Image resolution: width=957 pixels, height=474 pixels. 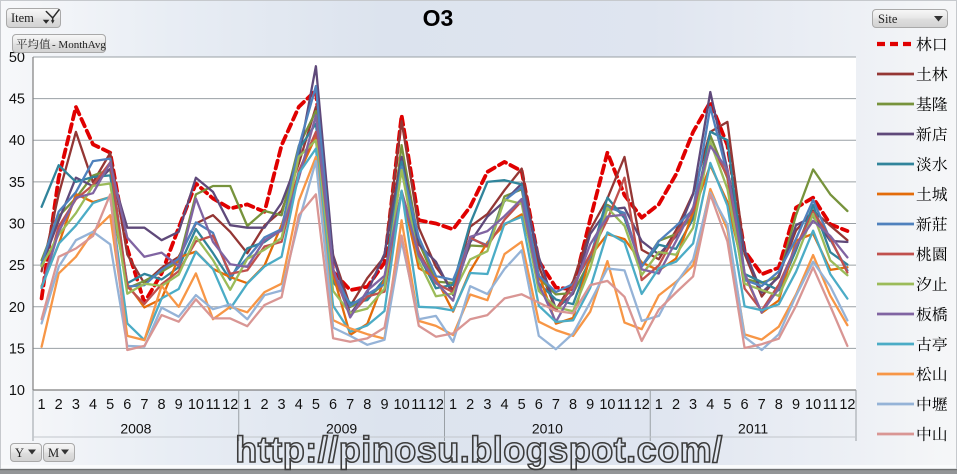 What do you see at coordinates (17, 100) in the screenshot?
I see `svg-text: 45` at bounding box center [17, 100].